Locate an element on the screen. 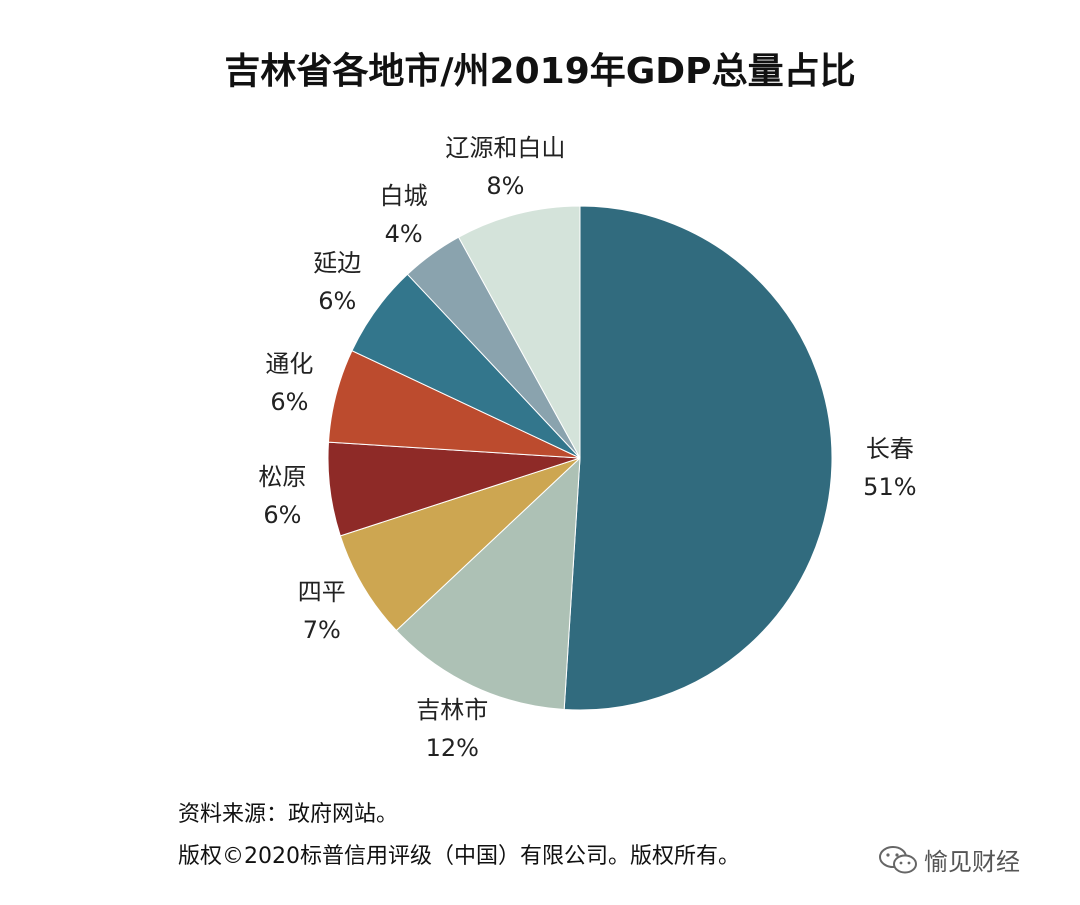 Image resolution: width=1080 pixels, height=905 pixels. slice-label-value: 8% is located at coordinates (505, 186).